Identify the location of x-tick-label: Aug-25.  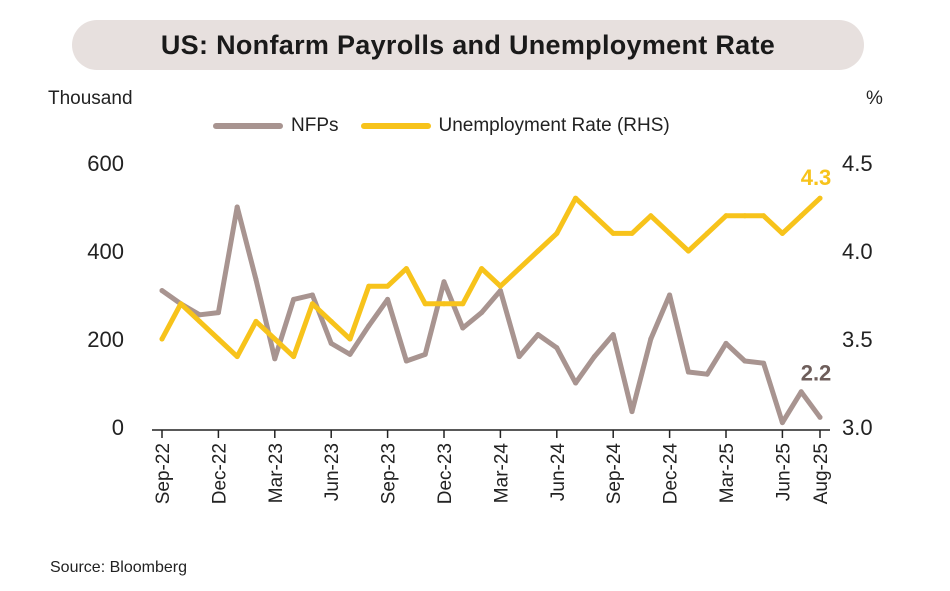
(821, 473).